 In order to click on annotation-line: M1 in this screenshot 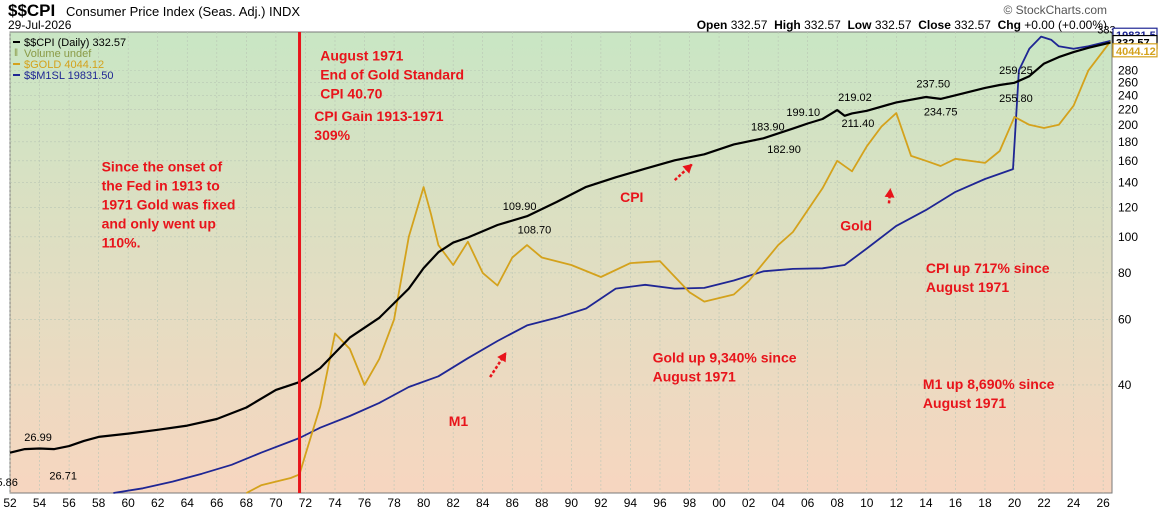, I will do `click(459, 421)`.